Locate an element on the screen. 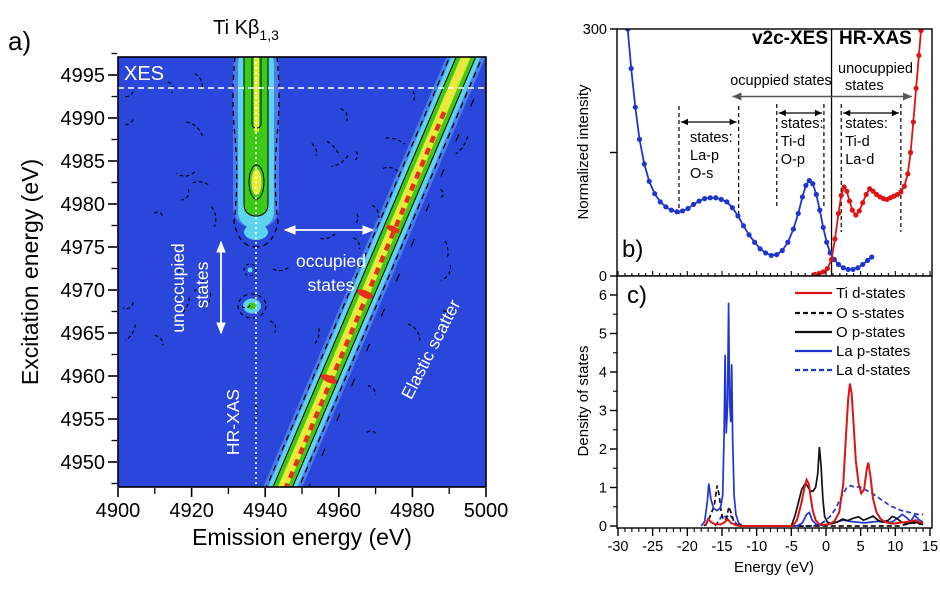  y-tick-label: 4965 is located at coordinates (83, 334).